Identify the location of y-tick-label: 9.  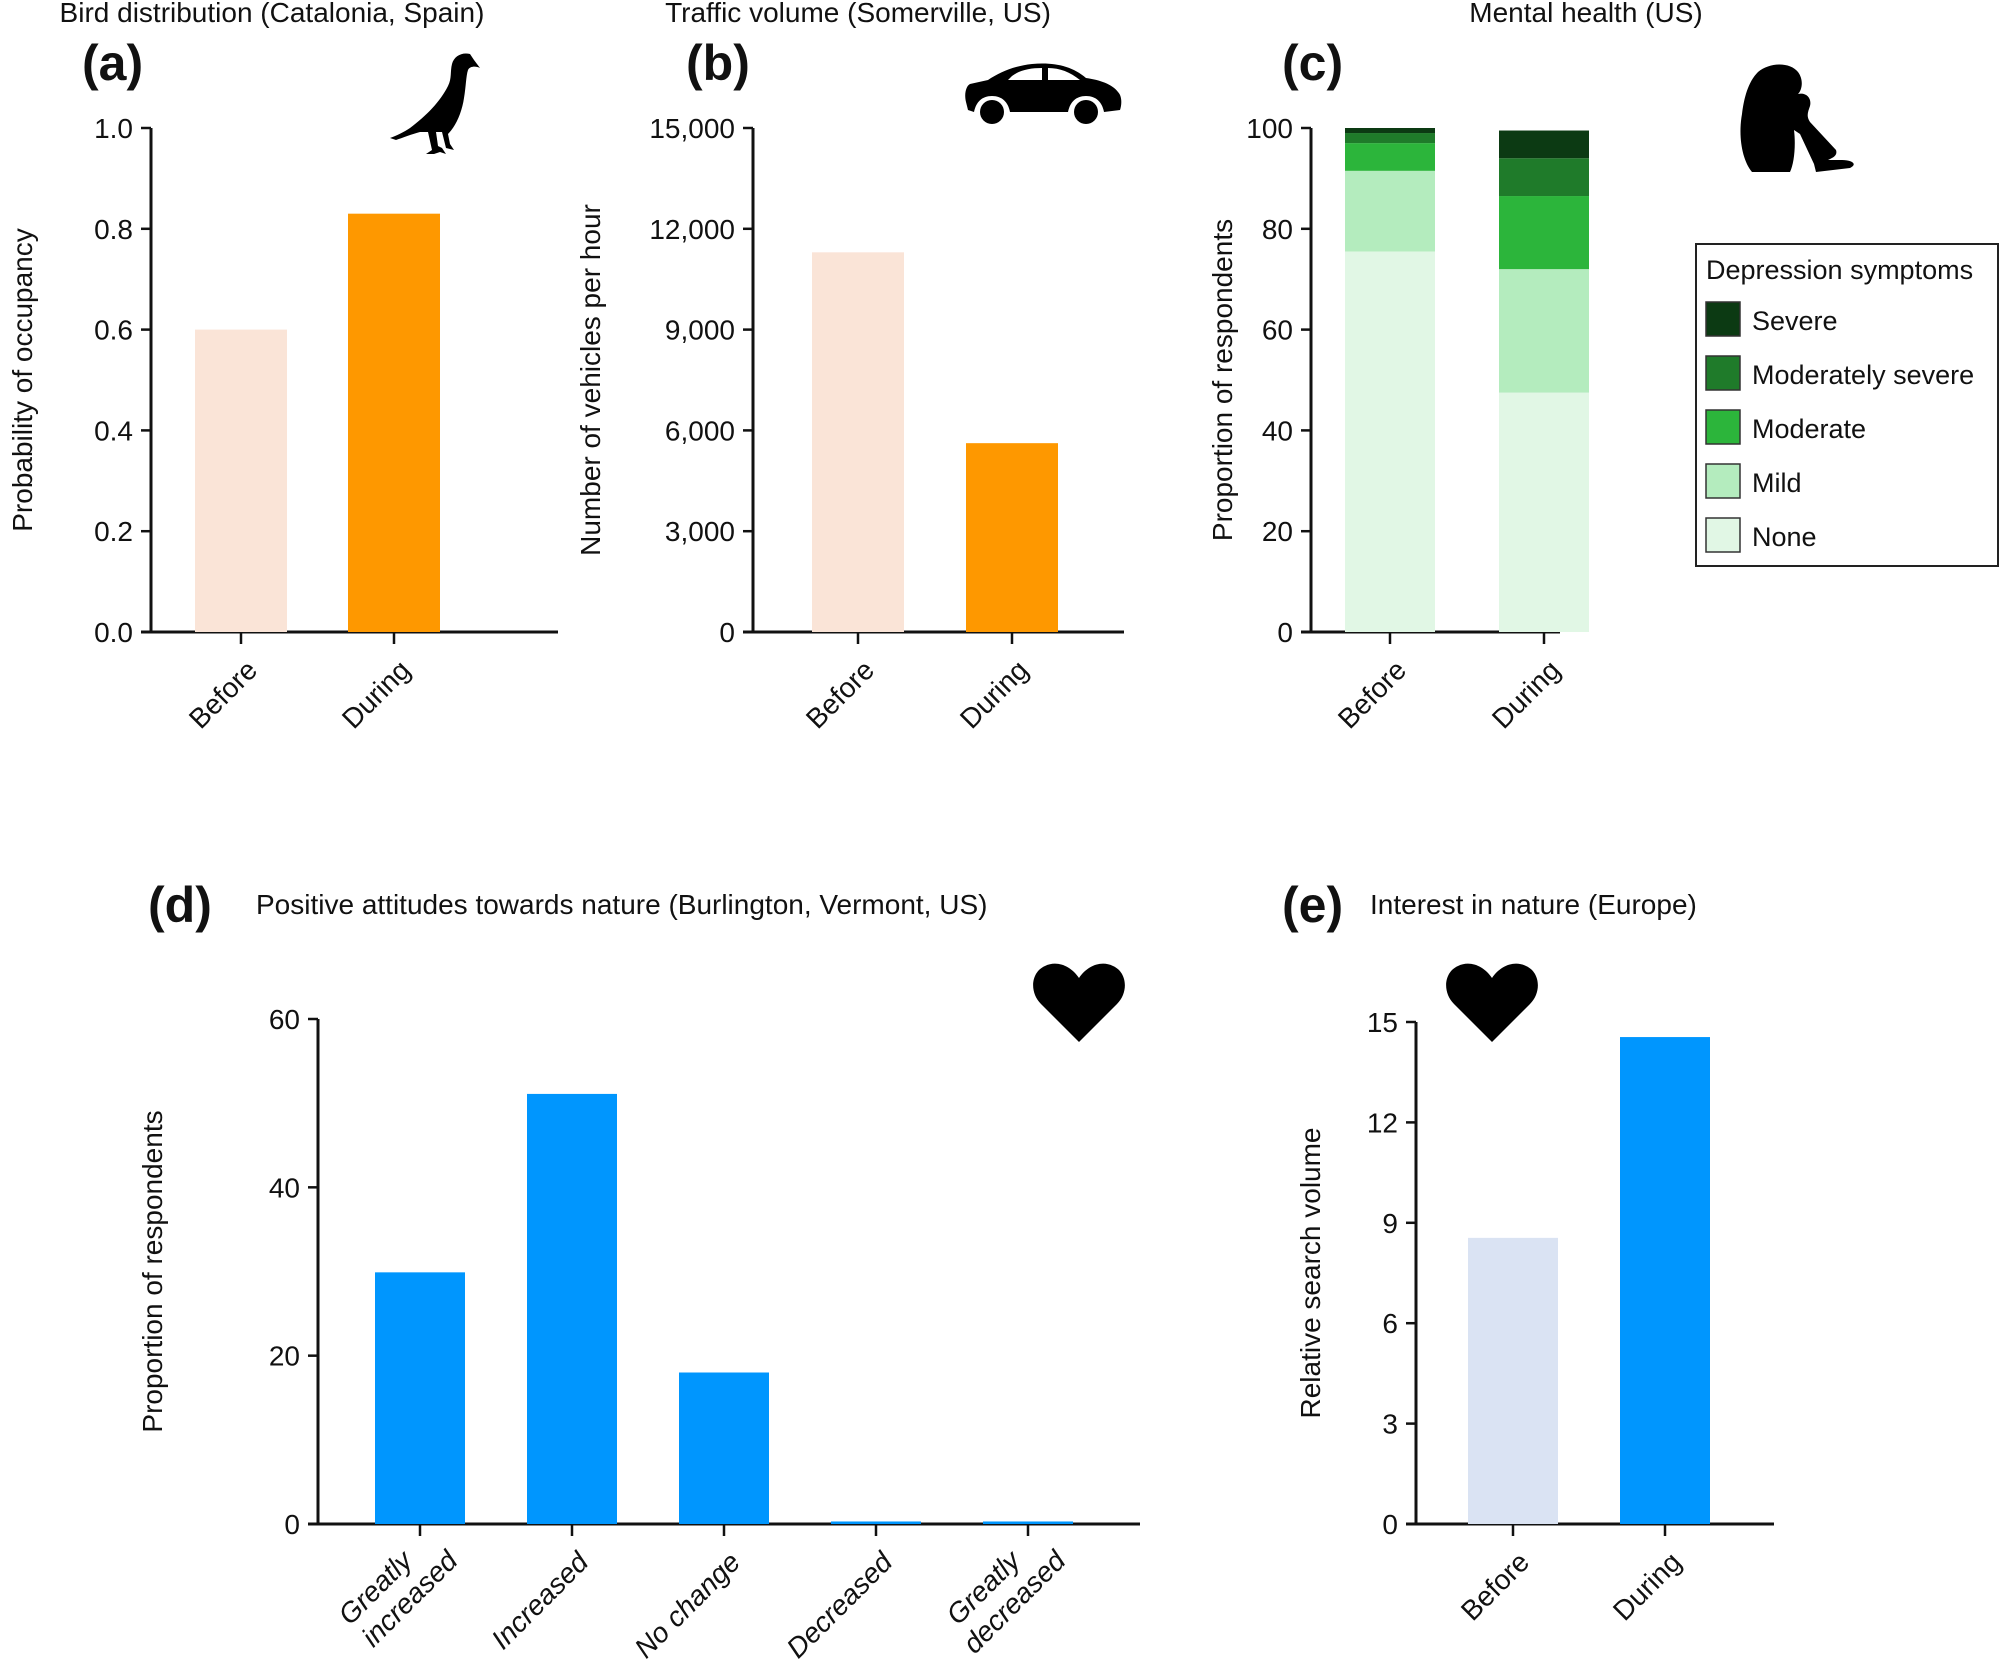
(1390, 1223).